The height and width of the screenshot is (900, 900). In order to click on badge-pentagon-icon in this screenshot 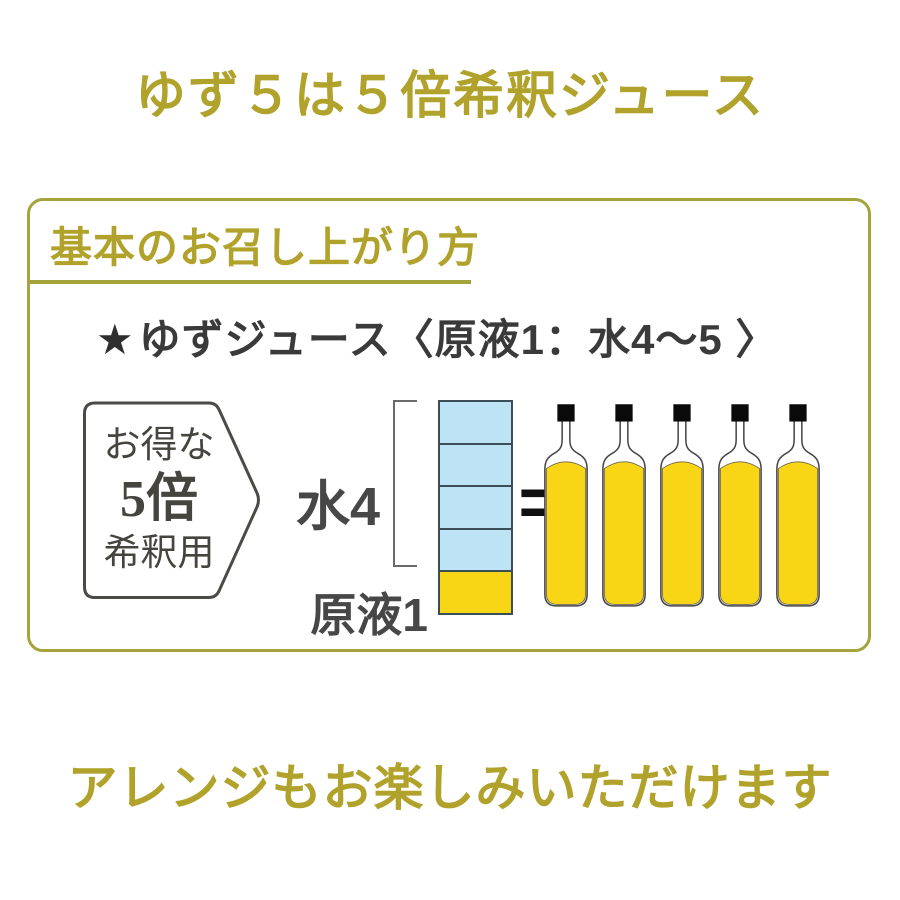, I will do `click(171, 500)`.